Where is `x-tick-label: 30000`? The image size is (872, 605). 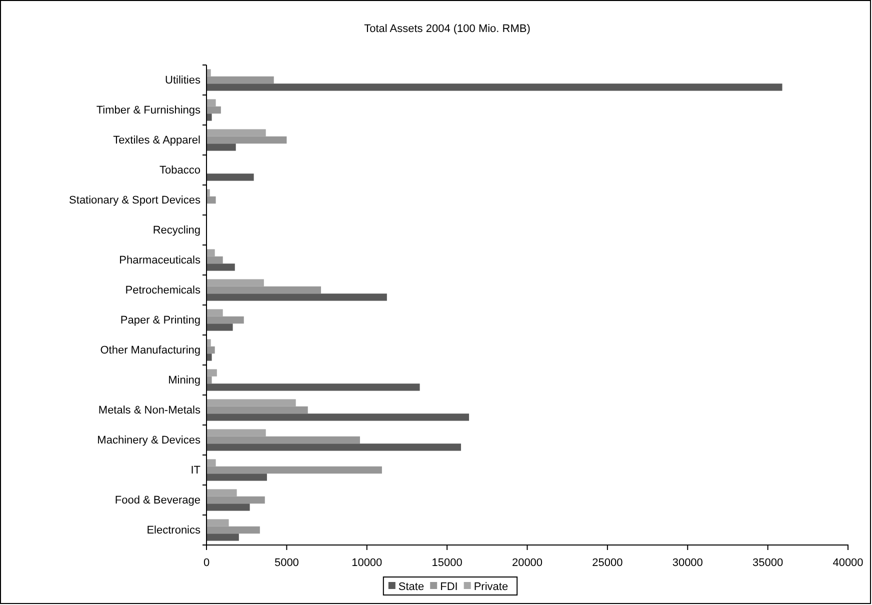
x-tick-label: 30000 is located at coordinates (687, 563).